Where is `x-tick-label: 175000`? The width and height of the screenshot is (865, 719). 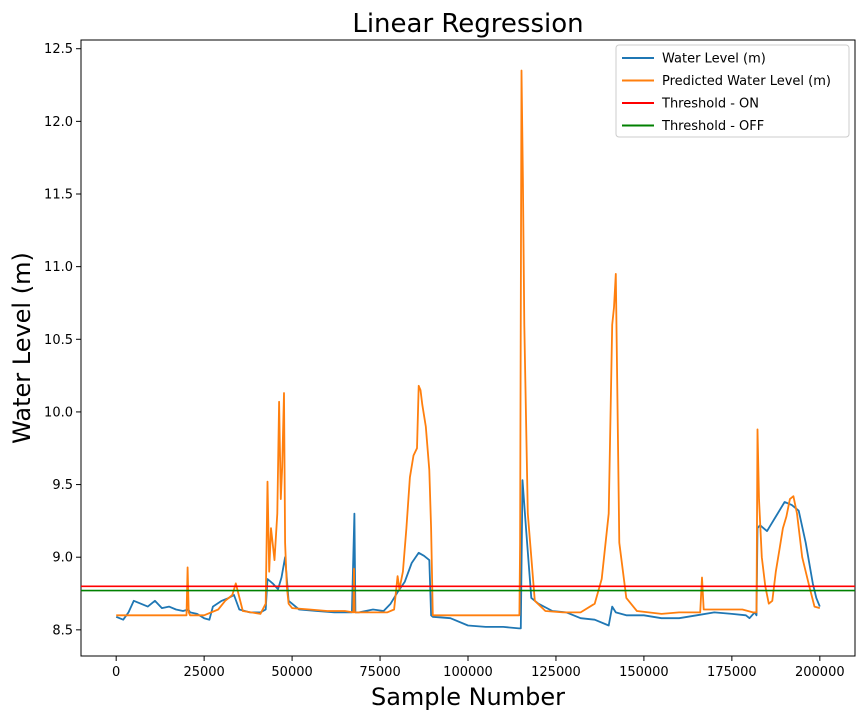 x-tick-label: 175000 is located at coordinates (732, 672).